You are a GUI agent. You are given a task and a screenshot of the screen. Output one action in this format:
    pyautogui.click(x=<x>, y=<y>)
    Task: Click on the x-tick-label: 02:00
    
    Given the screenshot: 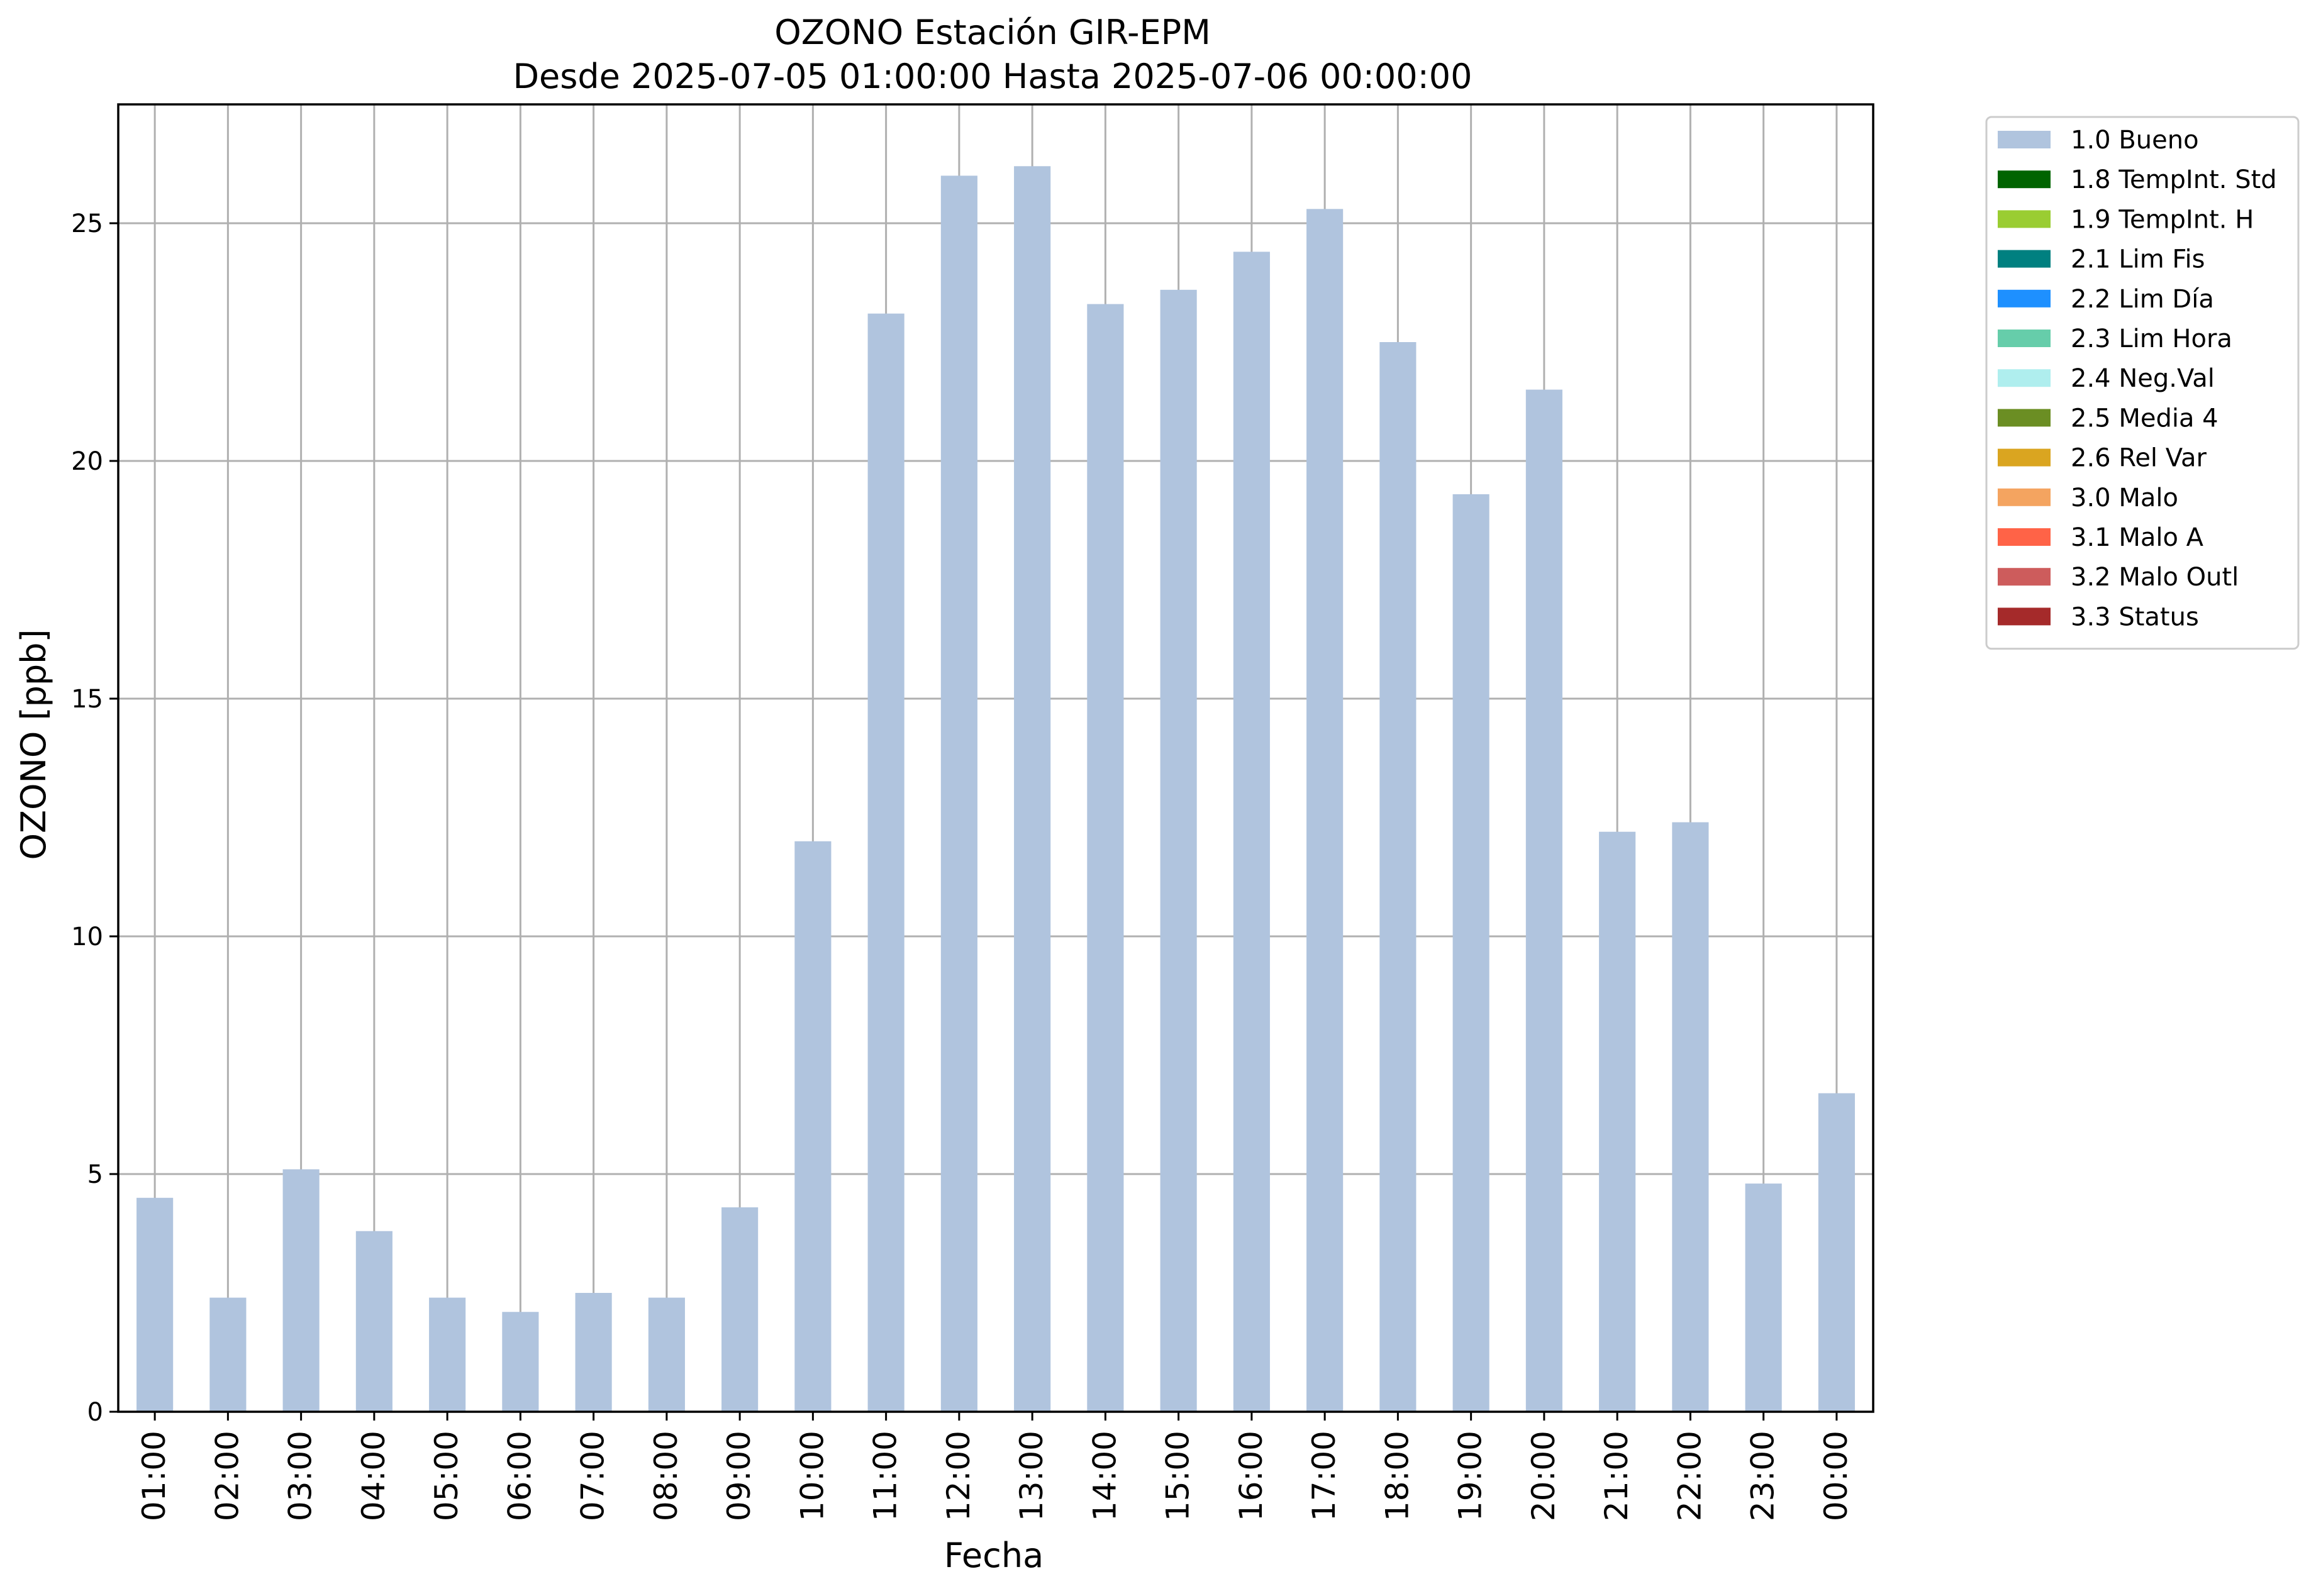 What is the action you would take?
    pyautogui.click(x=227, y=1476)
    